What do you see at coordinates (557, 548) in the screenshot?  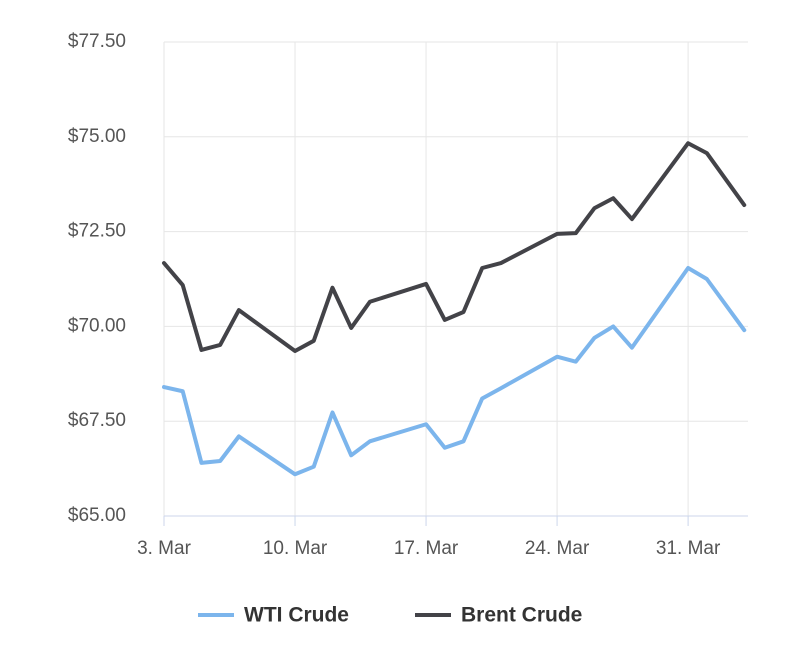 I see `x-tick-label: 24. Mar` at bounding box center [557, 548].